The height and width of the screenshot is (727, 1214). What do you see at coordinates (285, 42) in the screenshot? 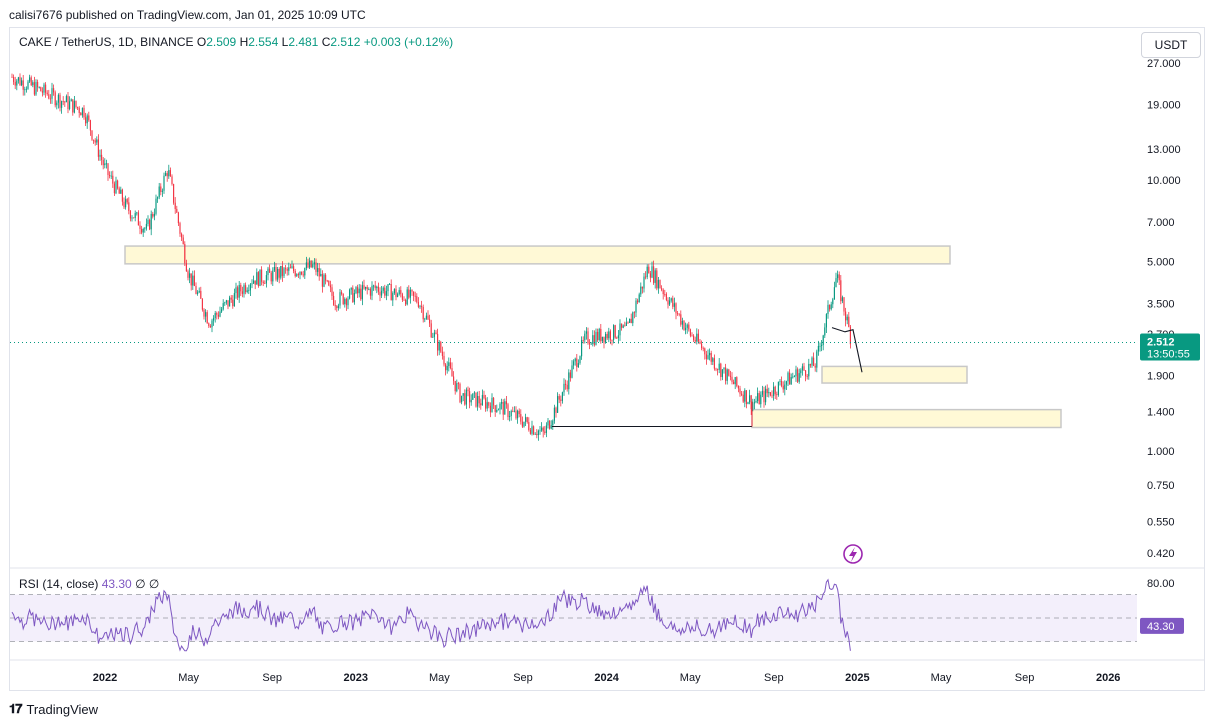
I see `low-label: L` at bounding box center [285, 42].